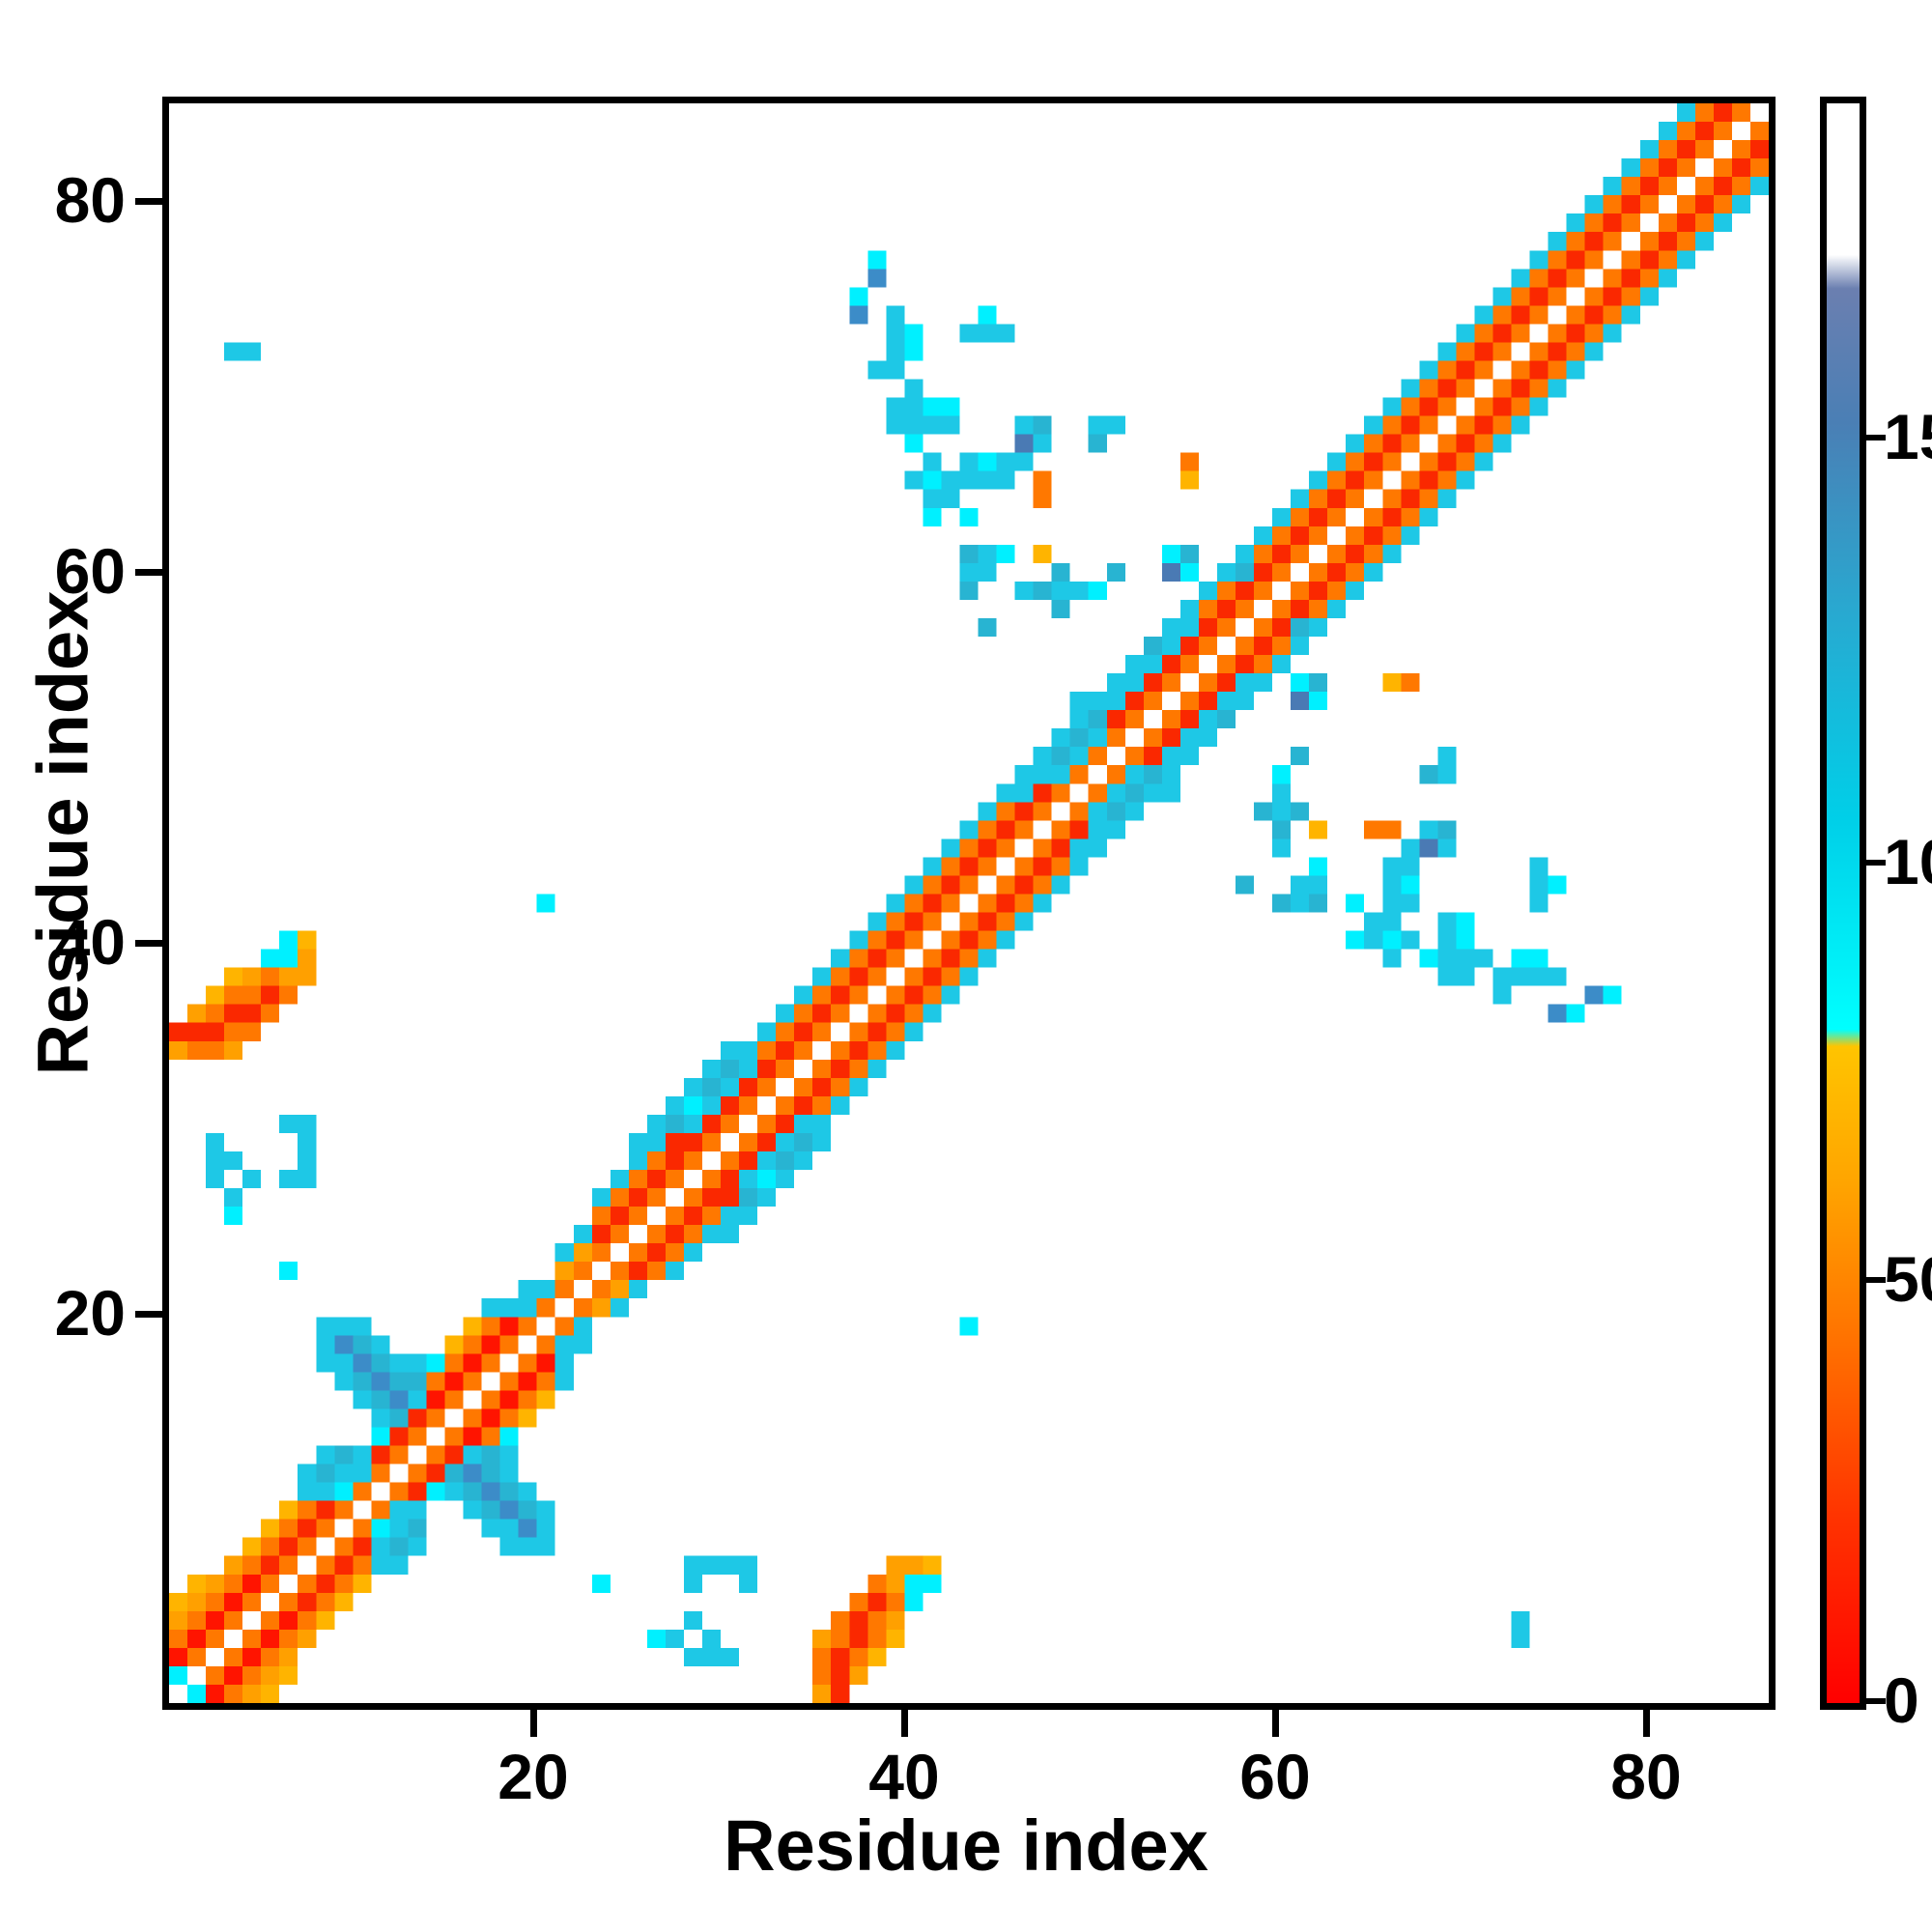  I want to click on x-ticklabel-40: 40, so click(904, 1776).